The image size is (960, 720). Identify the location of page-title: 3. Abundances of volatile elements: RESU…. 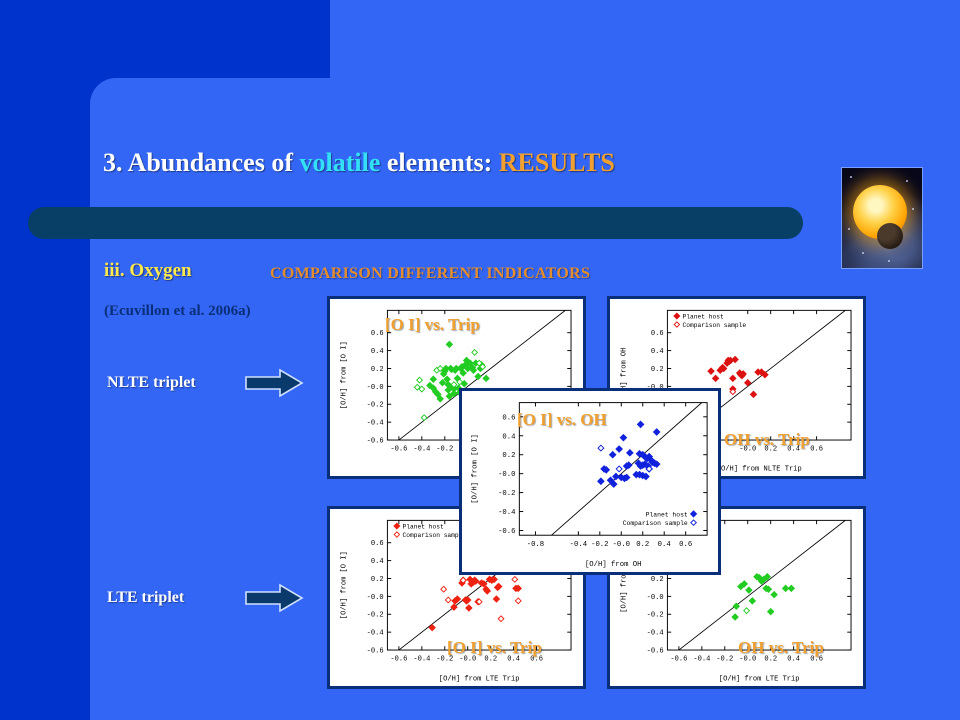
(359, 163).